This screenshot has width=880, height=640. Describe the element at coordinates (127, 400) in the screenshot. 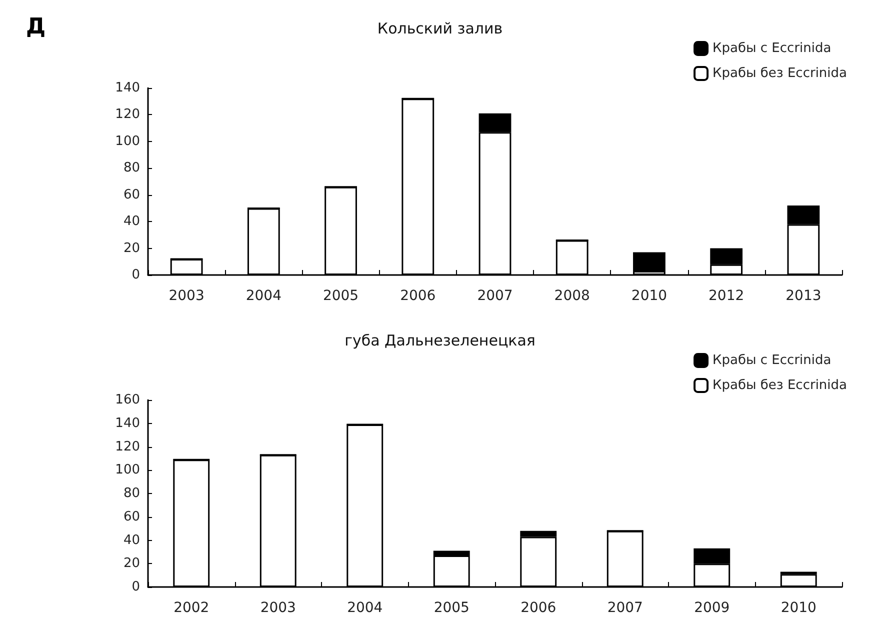

I see `y-tick-label: 160` at that location.